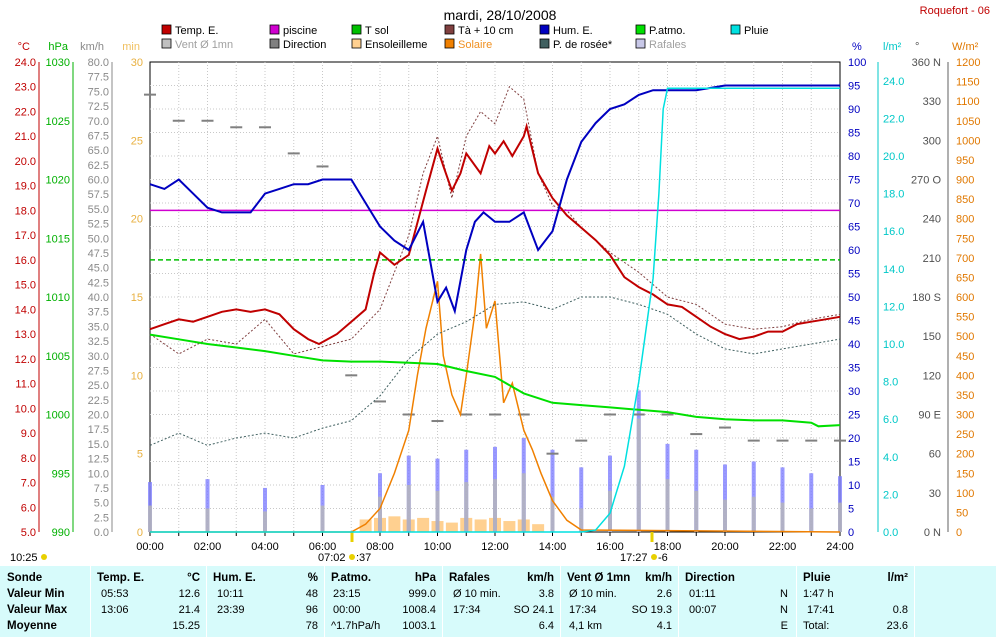 The height and width of the screenshot is (637, 996). I want to click on wm2-axis-tick-label: 450, so click(965, 357).